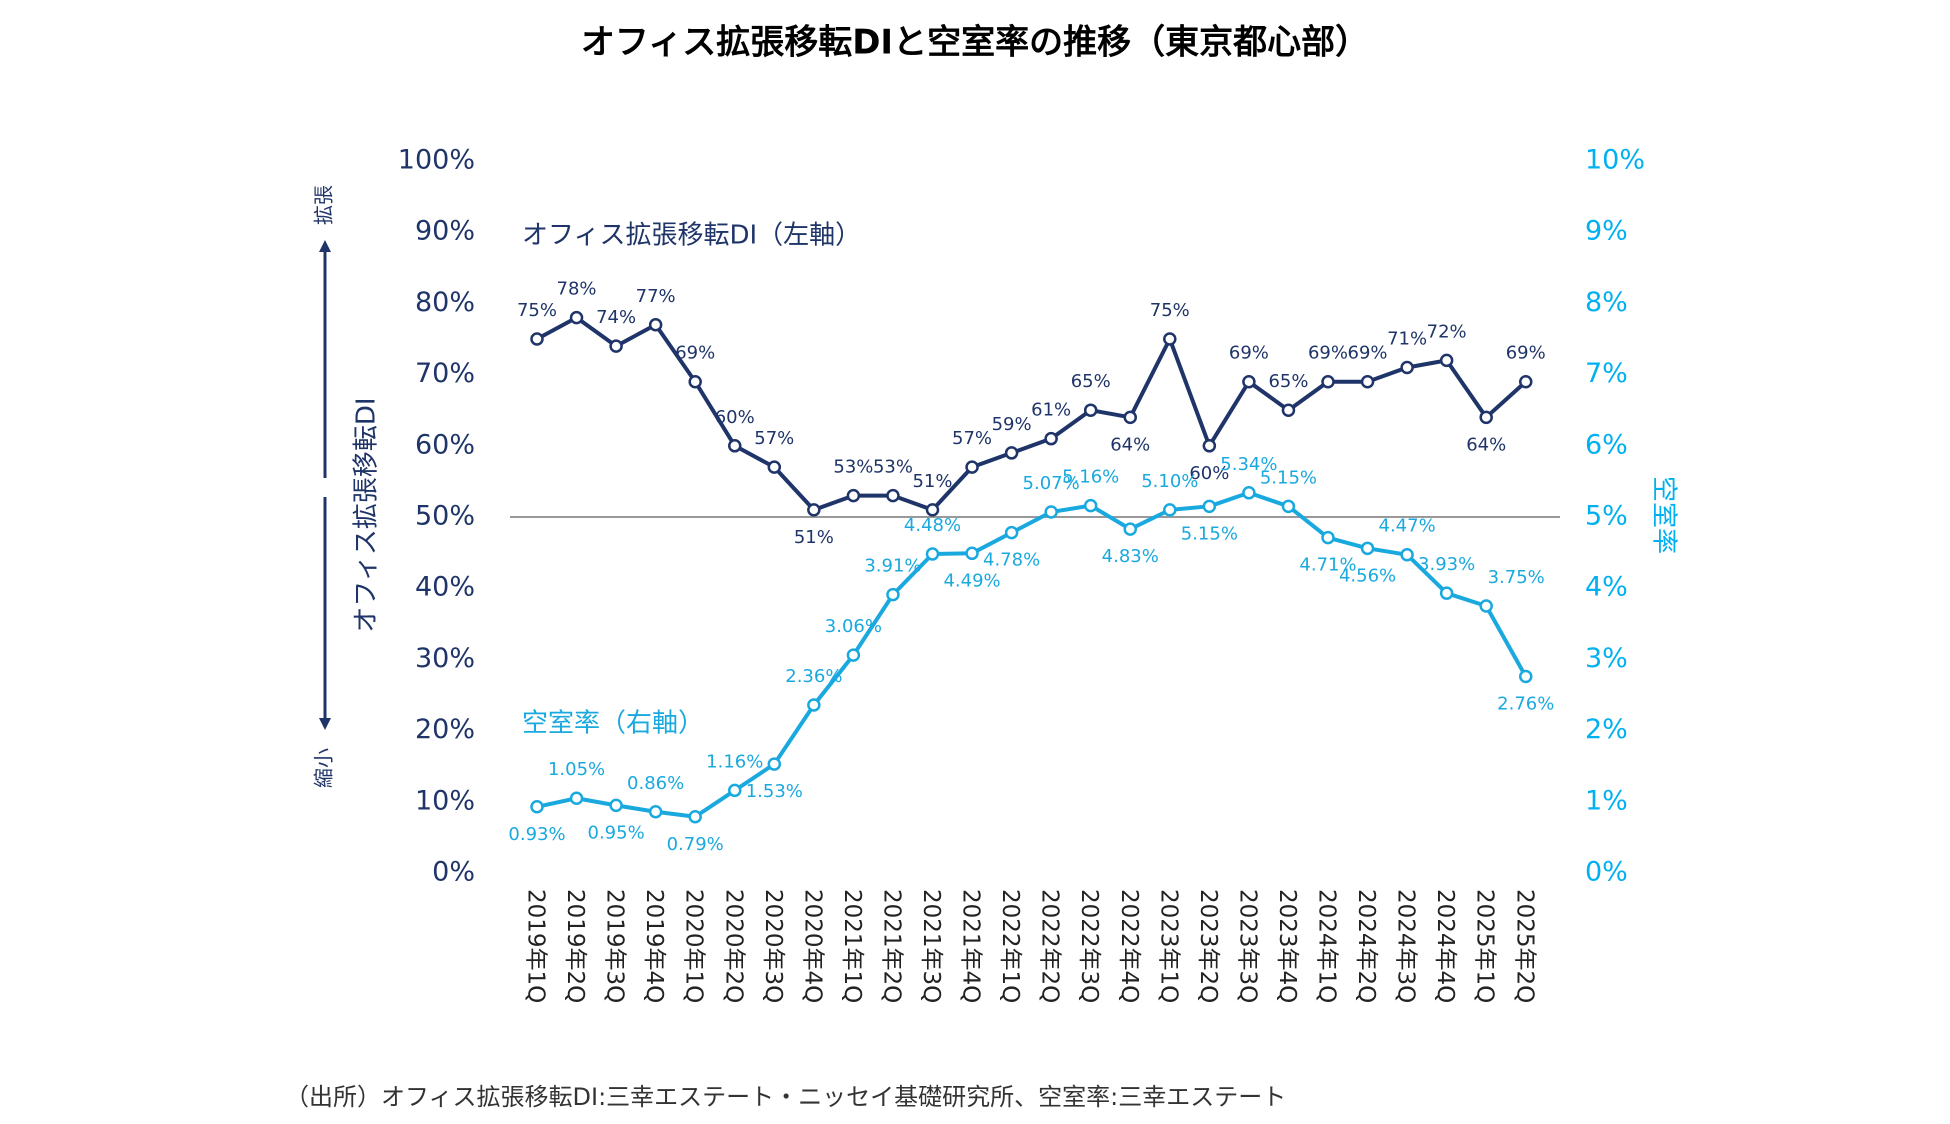  What do you see at coordinates (1606, 444) in the screenshot?
I see `y2-tick-label: 6%` at bounding box center [1606, 444].